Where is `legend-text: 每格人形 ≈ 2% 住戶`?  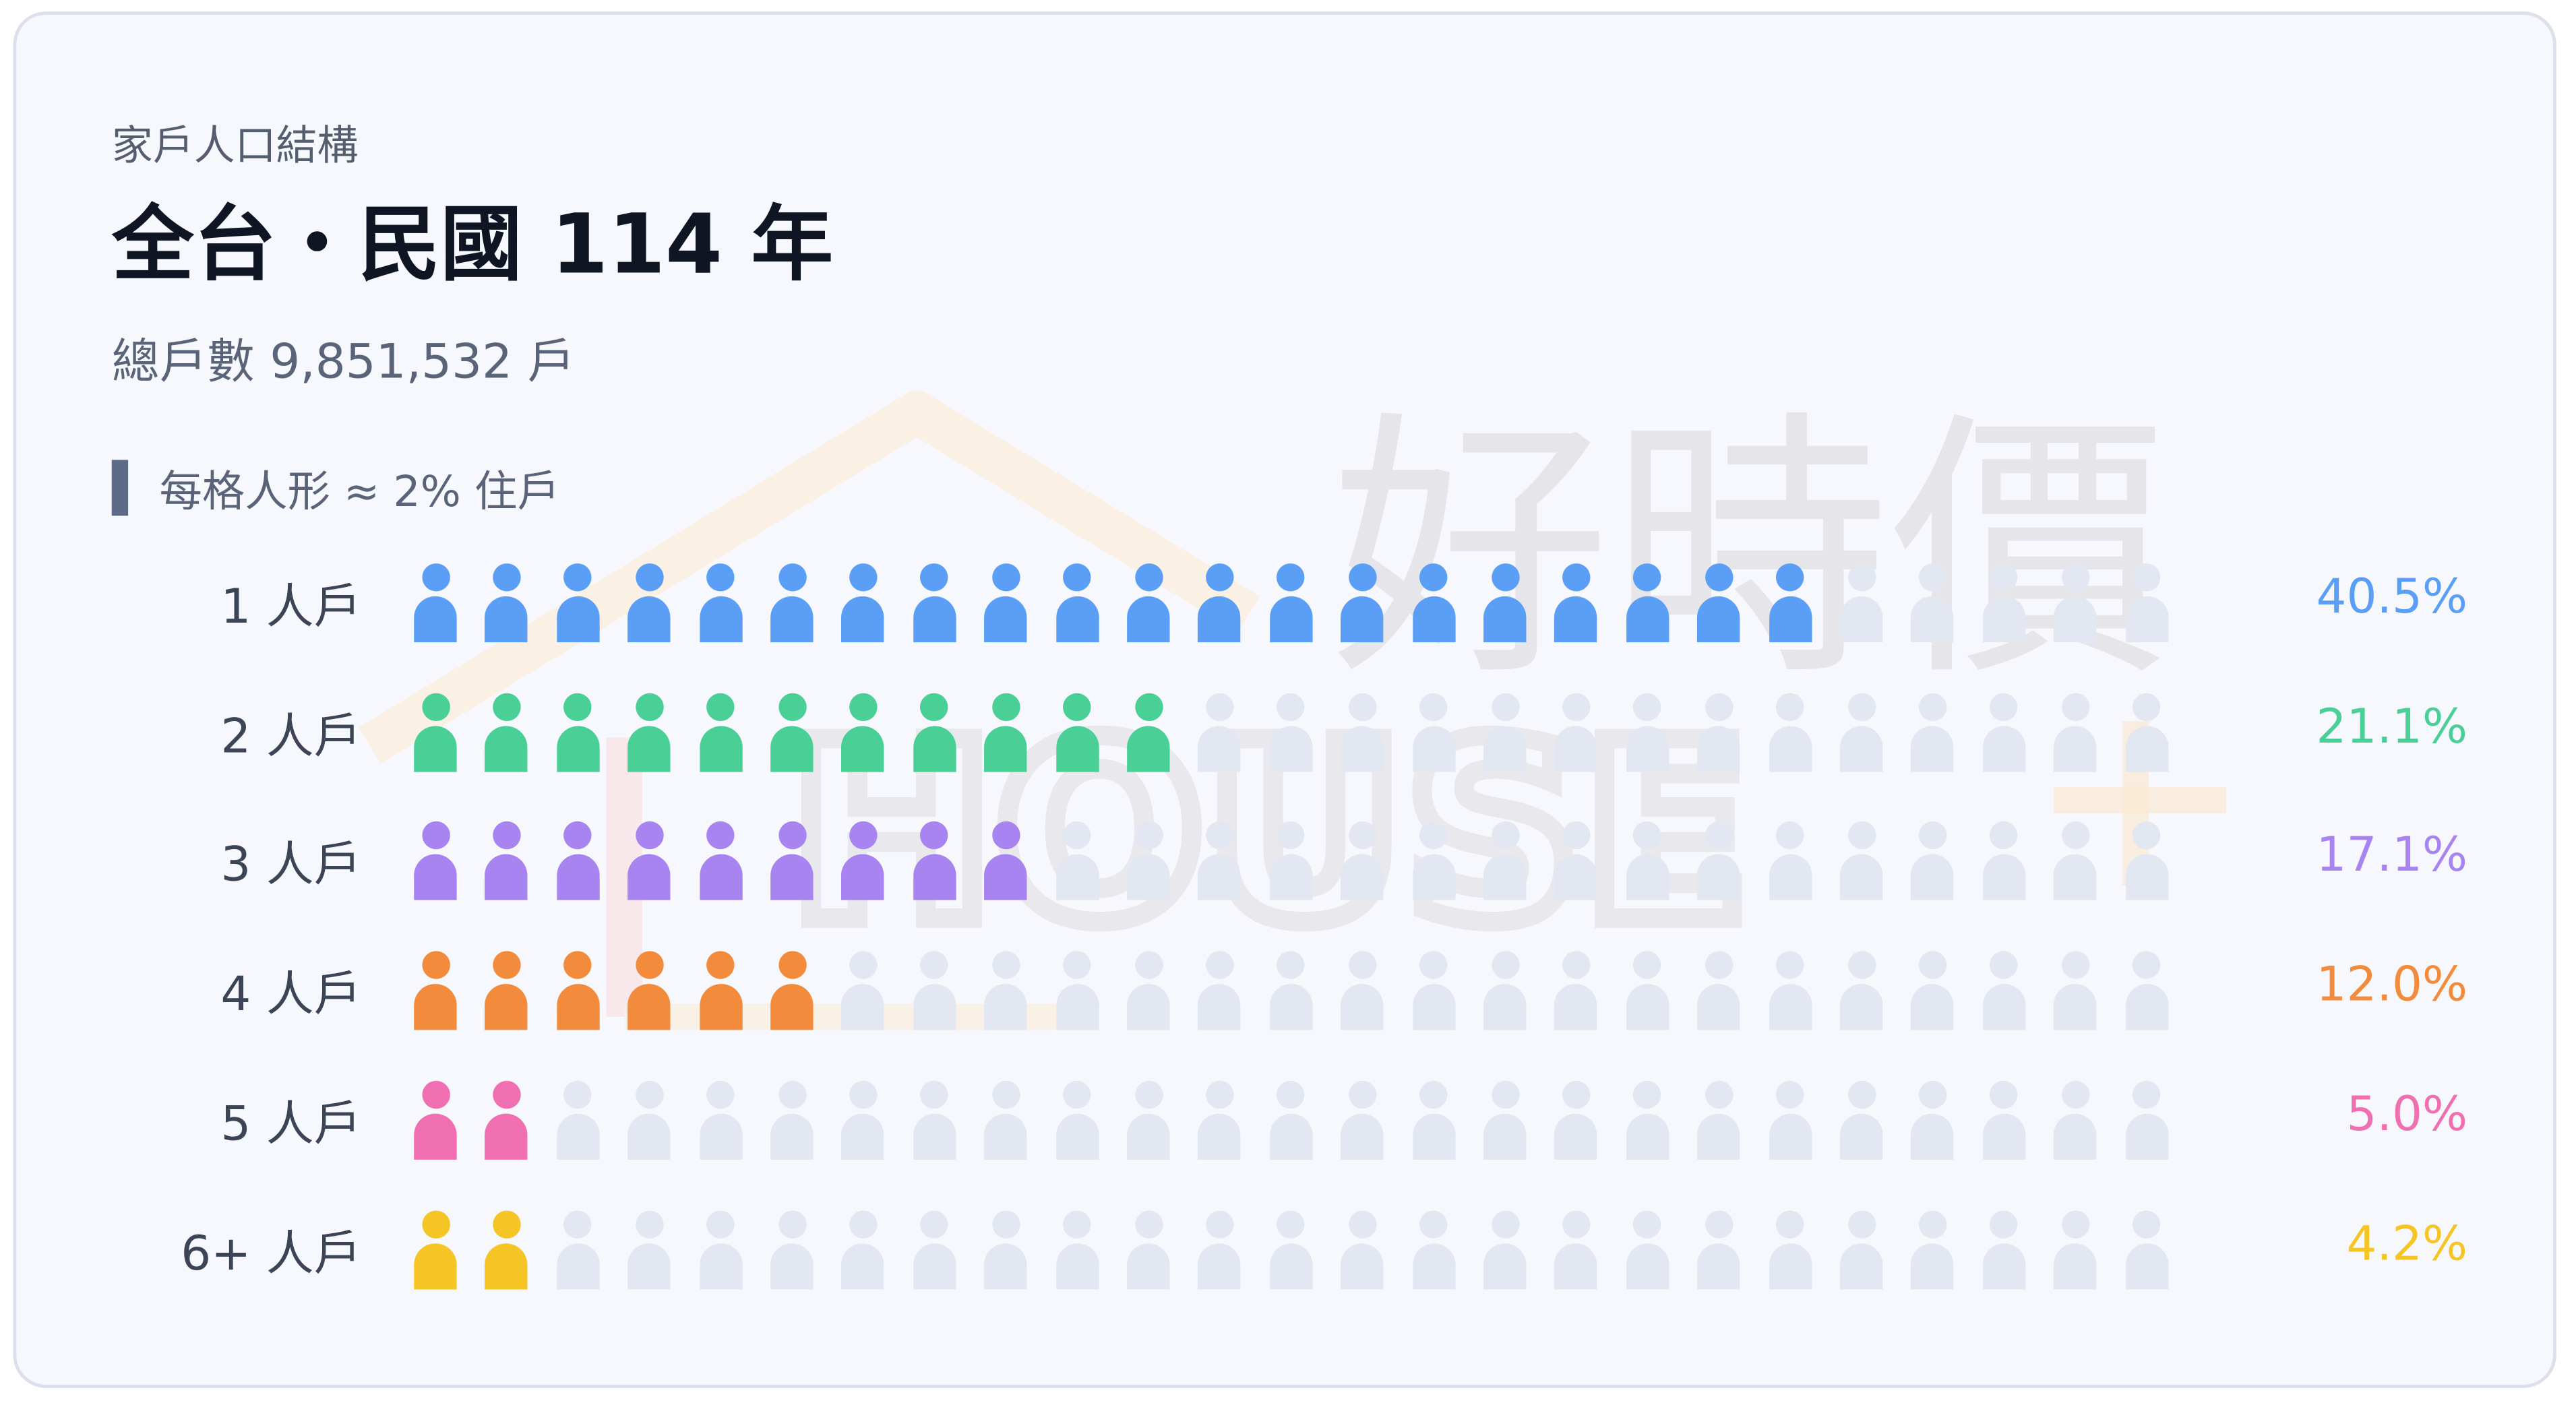 legend-text: 每格人形 ≈ 2% 住戶 is located at coordinates (360, 492).